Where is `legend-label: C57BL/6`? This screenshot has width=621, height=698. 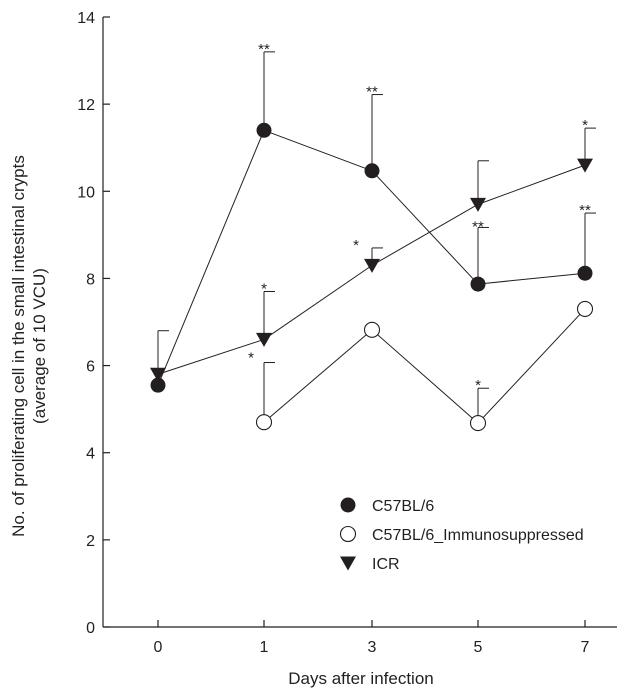 legend-label: C57BL/6 is located at coordinates (403, 506).